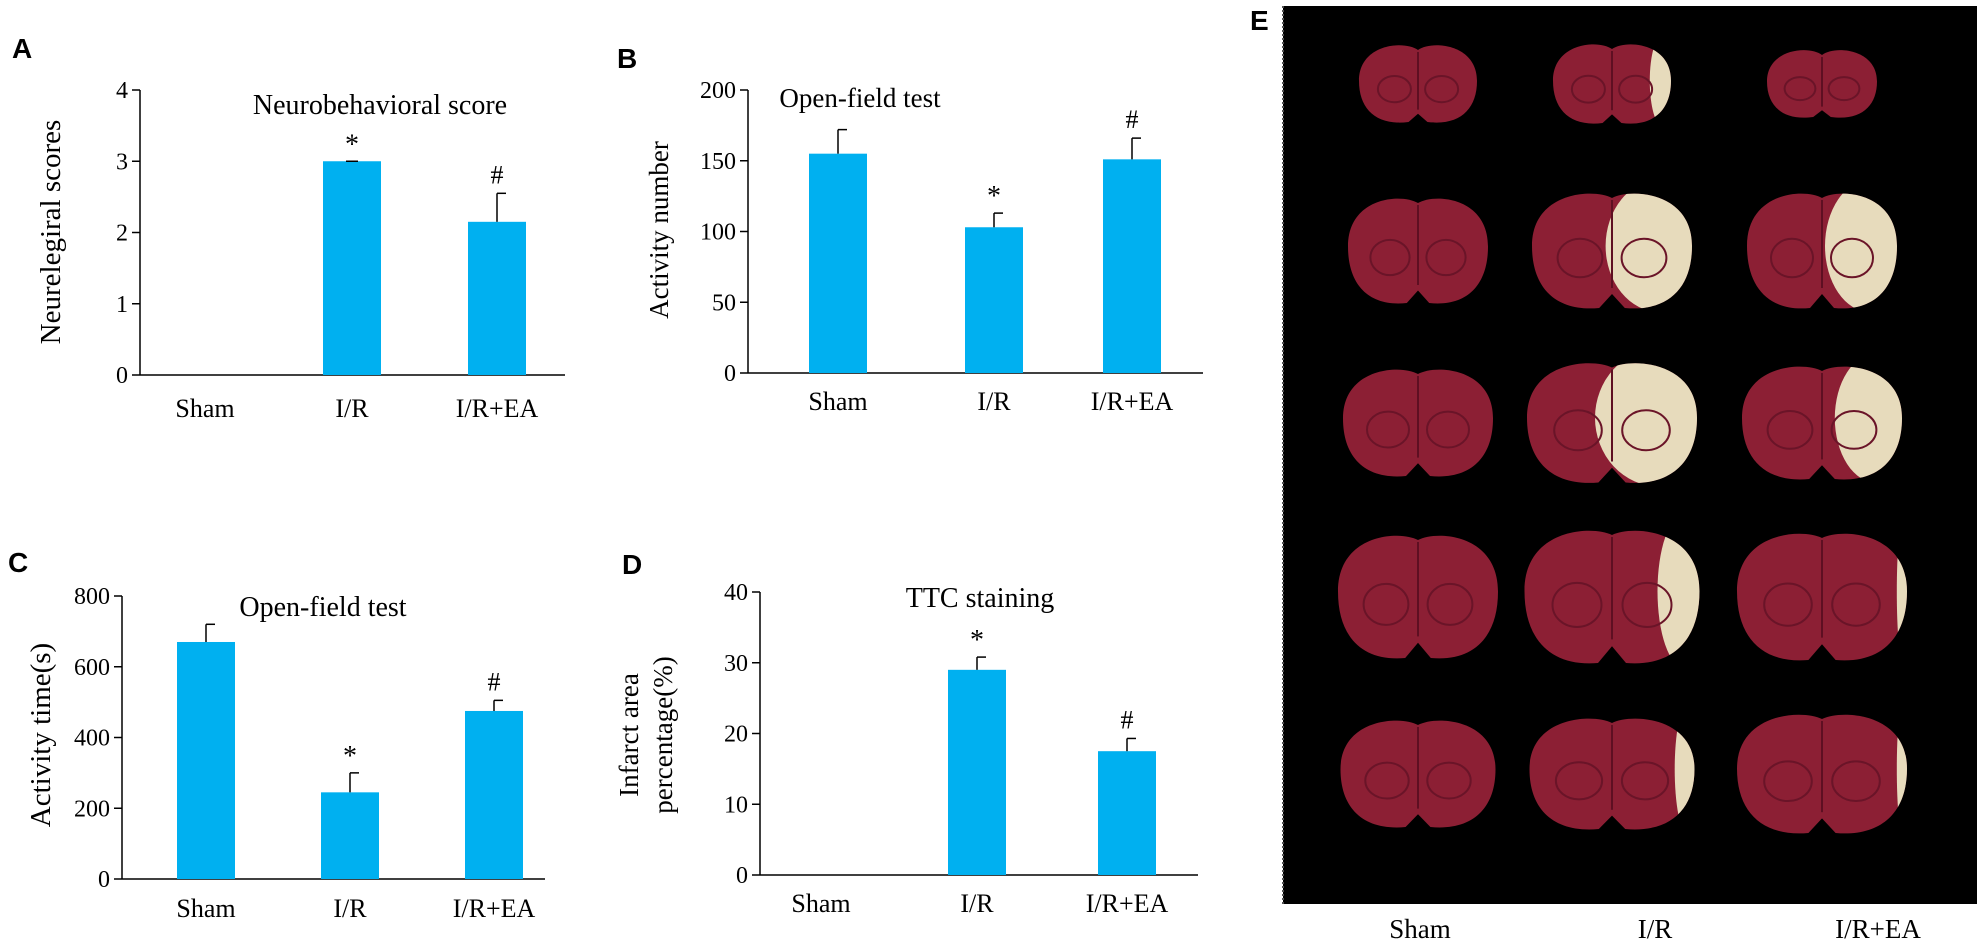 Image resolution: width=1977 pixels, height=944 pixels. I want to click on y-tick-label: 800, so click(92, 597).